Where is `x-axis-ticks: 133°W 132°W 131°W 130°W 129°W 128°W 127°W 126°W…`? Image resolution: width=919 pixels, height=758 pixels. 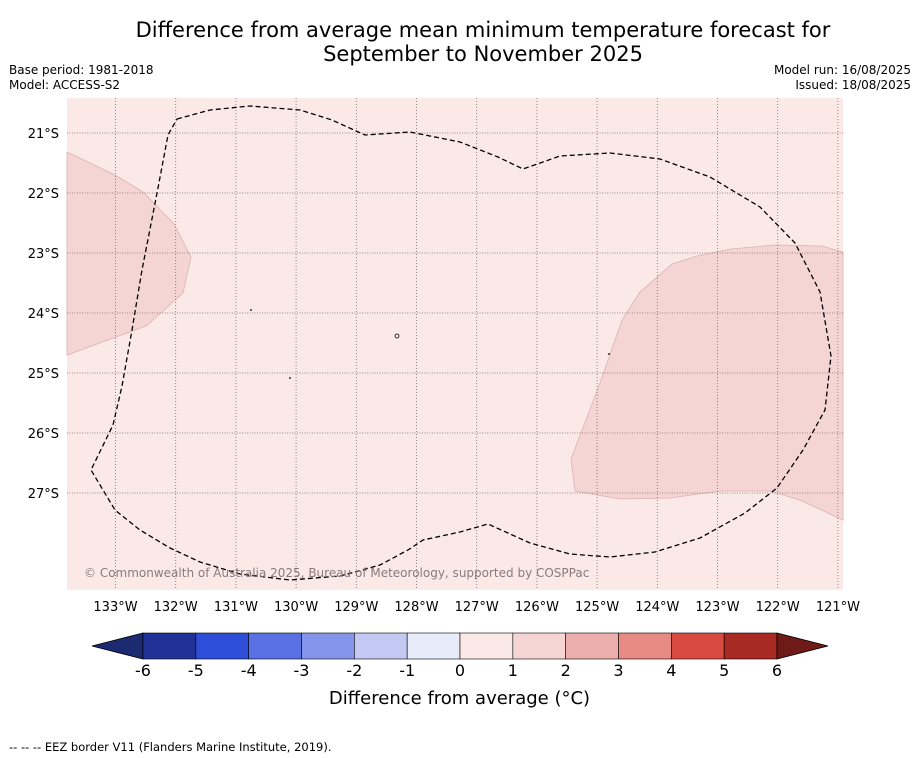 x-axis-ticks: 133°W 132°W 131°W 130°W 129°W 128°W 127°W 126°W… is located at coordinates (476, 607).